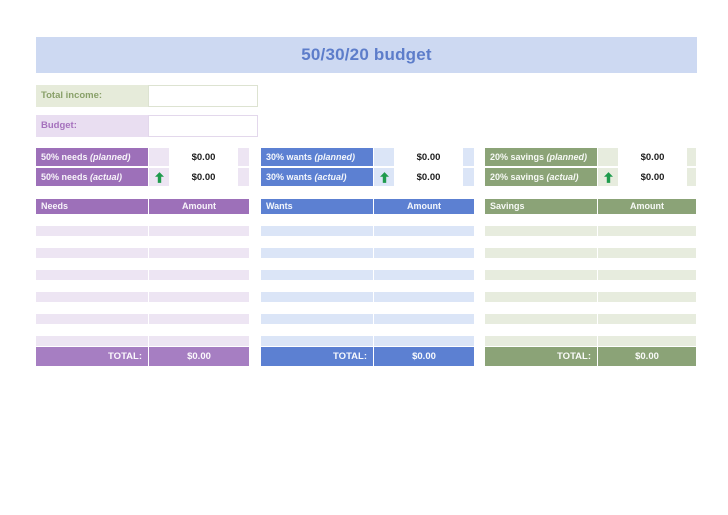 Image resolution: width=728 pixels, height=515 pixels. What do you see at coordinates (92, 177) in the screenshot?
I see `needs-actual-label: 50% needs (actual)` at bounding box center [92, 177].